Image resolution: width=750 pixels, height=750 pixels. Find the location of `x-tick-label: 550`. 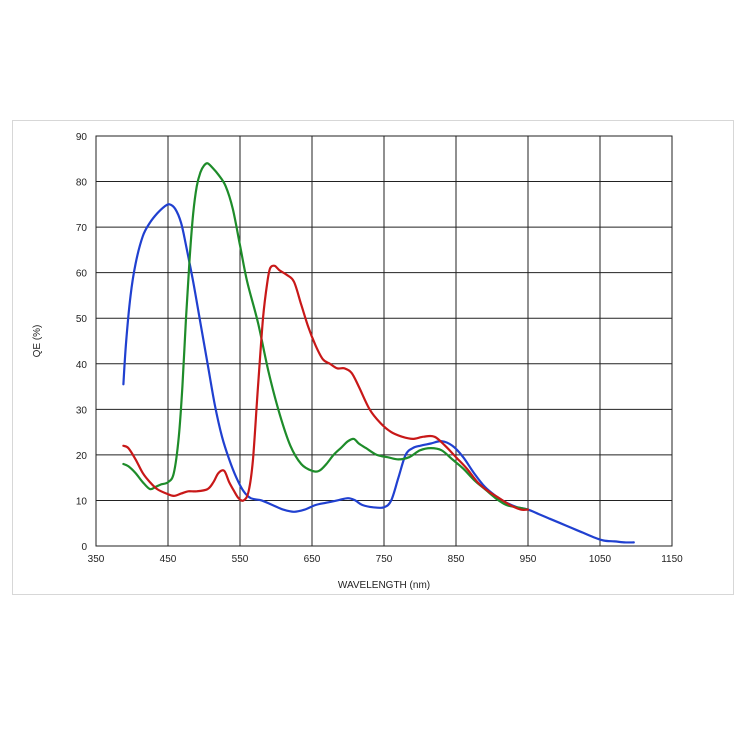

x-tick-label: 550 is located at coordinates (240, 559).